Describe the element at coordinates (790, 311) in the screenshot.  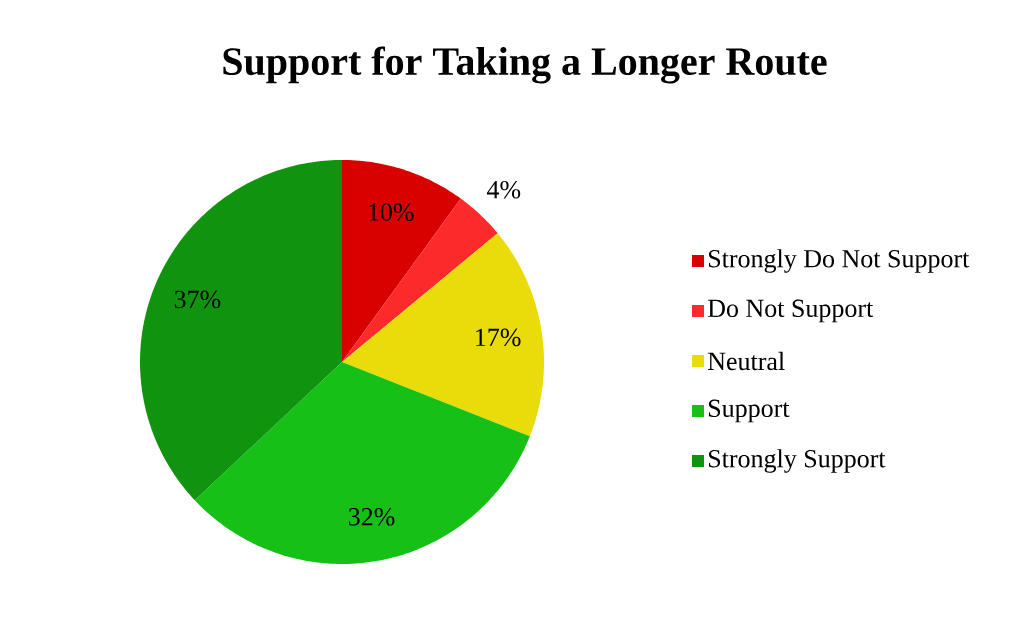
I see `legend-label: Do Not Support` at that location.